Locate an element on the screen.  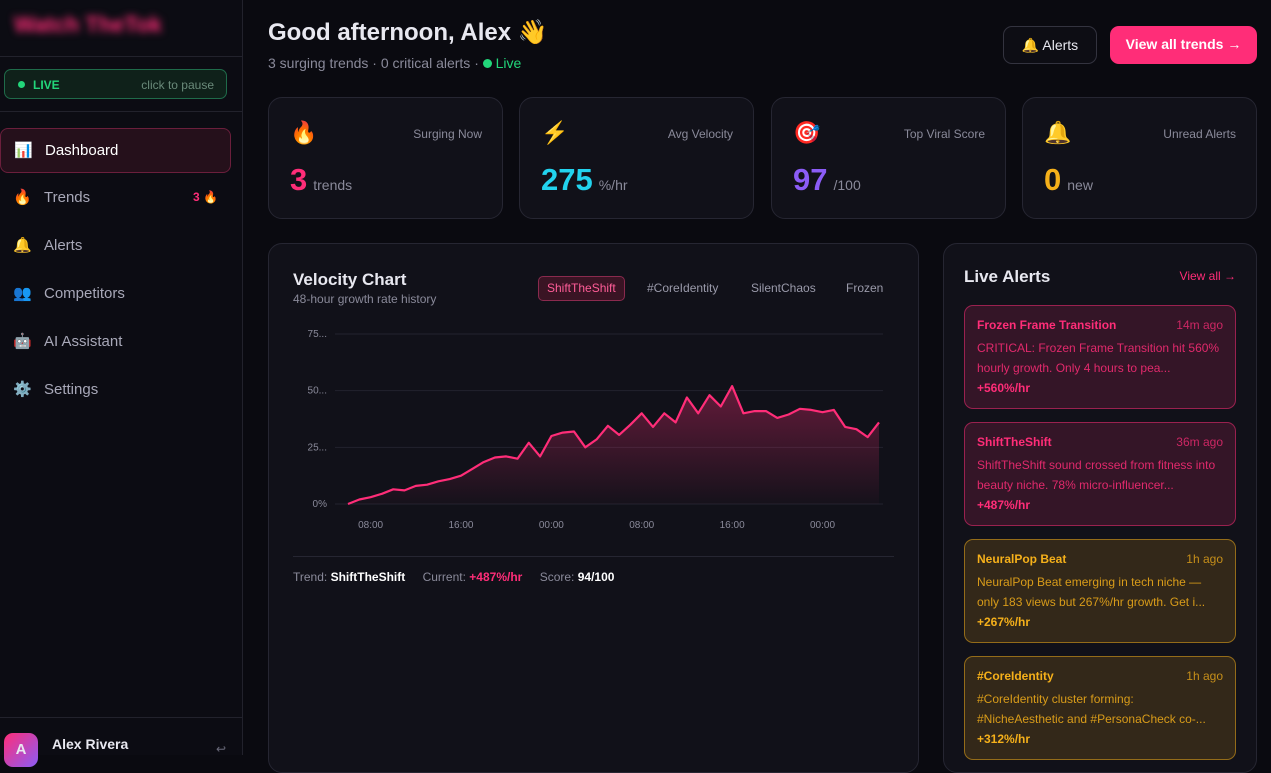
nav-item: 🔥 Trends 3 🔥 is located at coordinates (115, 198).